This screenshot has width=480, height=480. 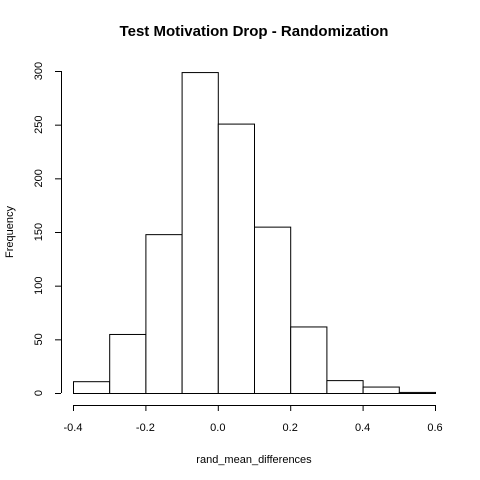 I want to click on y-tick-label: 300, so click(x=39, y=71).